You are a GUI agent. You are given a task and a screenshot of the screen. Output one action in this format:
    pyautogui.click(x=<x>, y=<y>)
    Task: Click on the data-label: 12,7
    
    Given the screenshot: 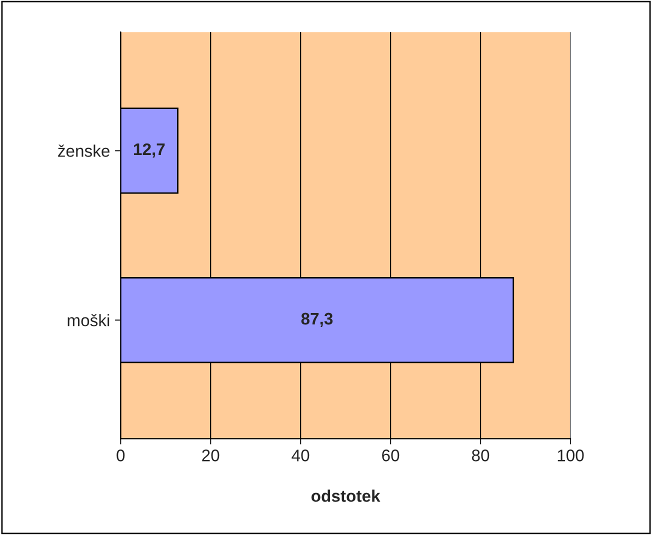 What is the action you would take?
    pyautogui.click(x=149, y=150)
    